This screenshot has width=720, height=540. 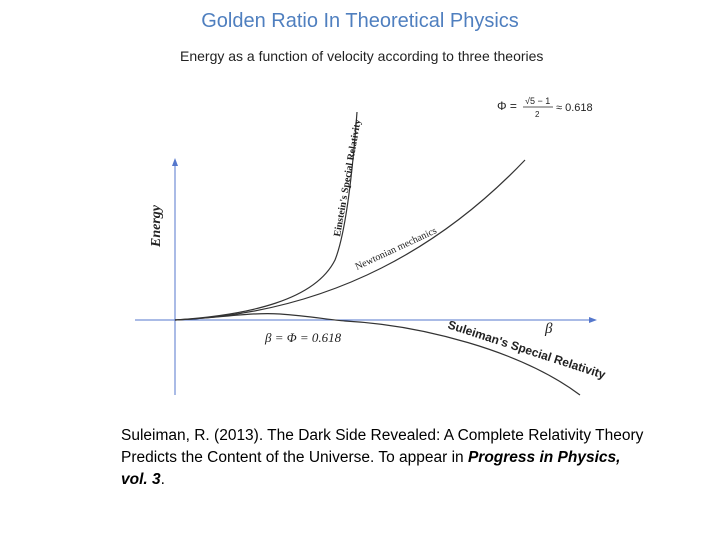 I want to click on einstein-label: Einstein's Special Relativity, so click(x=347, y=178).